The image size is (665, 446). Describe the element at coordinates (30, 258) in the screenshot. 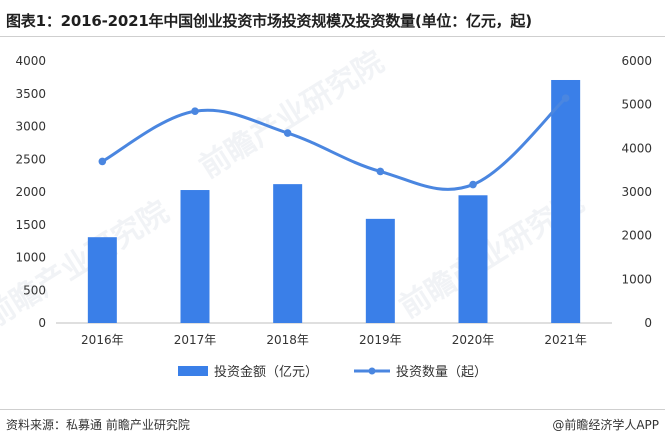

I see `y-left-tick-label: 1000` at that location.